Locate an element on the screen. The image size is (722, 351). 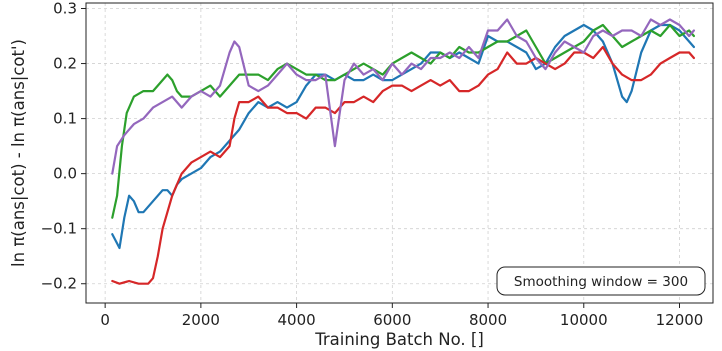
annotation-box: Smoothing window = 300 is located at coordinates (601, 281).